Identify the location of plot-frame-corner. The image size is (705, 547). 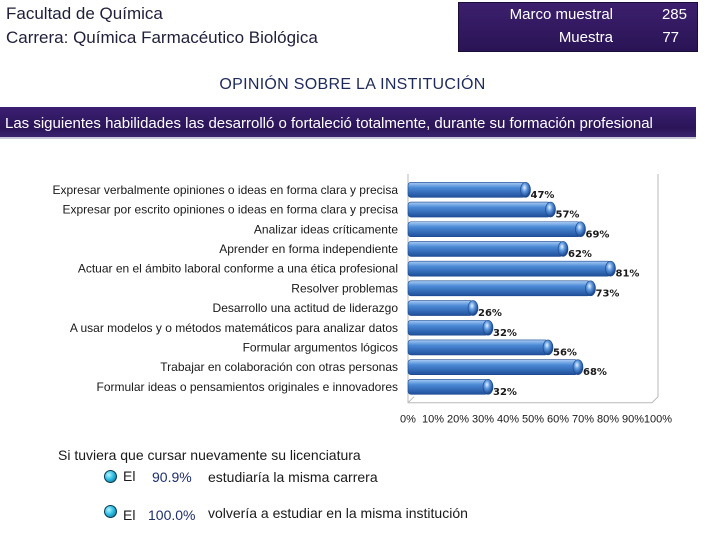
(411, 400).